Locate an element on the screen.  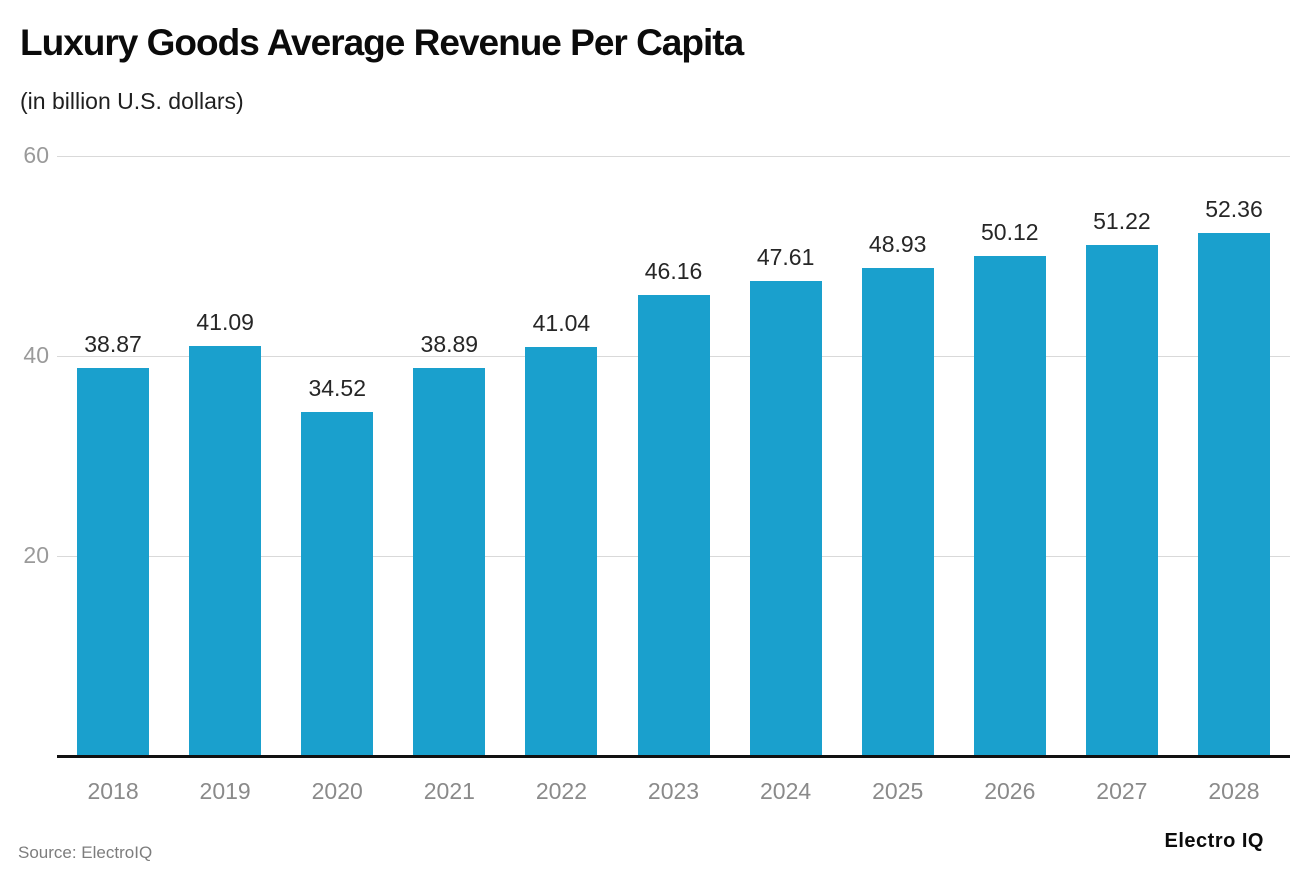
x-tick-label: 2028 is located at coordinates (1234, 791).